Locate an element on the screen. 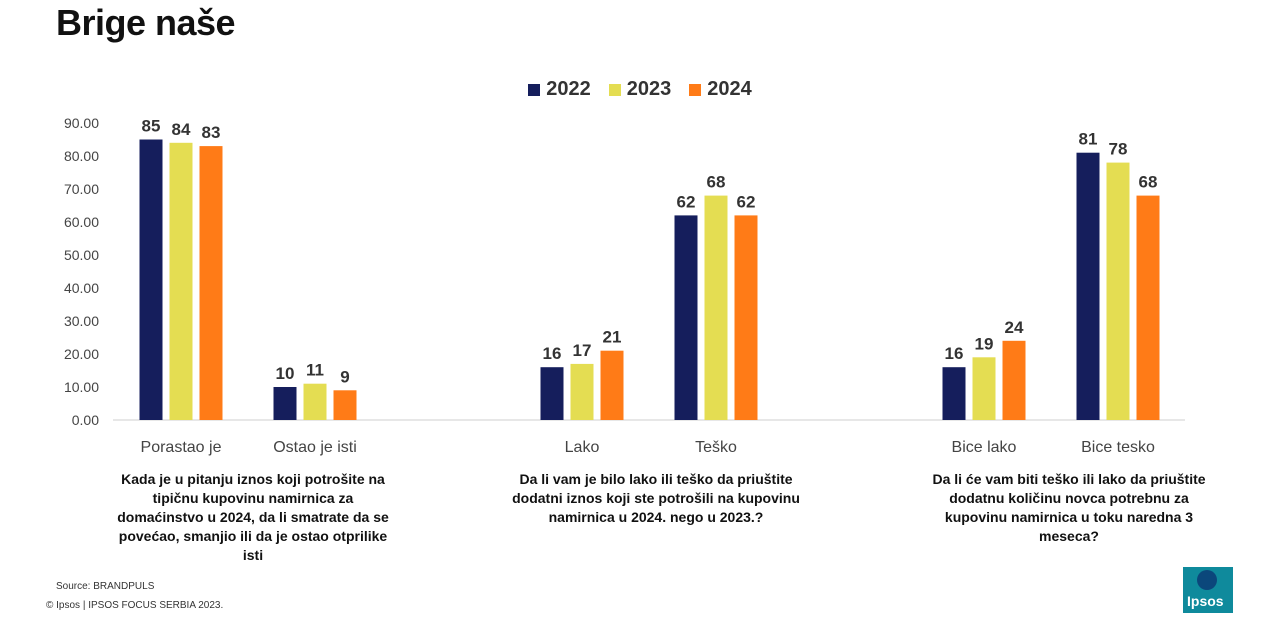 The image size is (1280, 638). legend-swatch-2024 is located at coordinates (695, 89).